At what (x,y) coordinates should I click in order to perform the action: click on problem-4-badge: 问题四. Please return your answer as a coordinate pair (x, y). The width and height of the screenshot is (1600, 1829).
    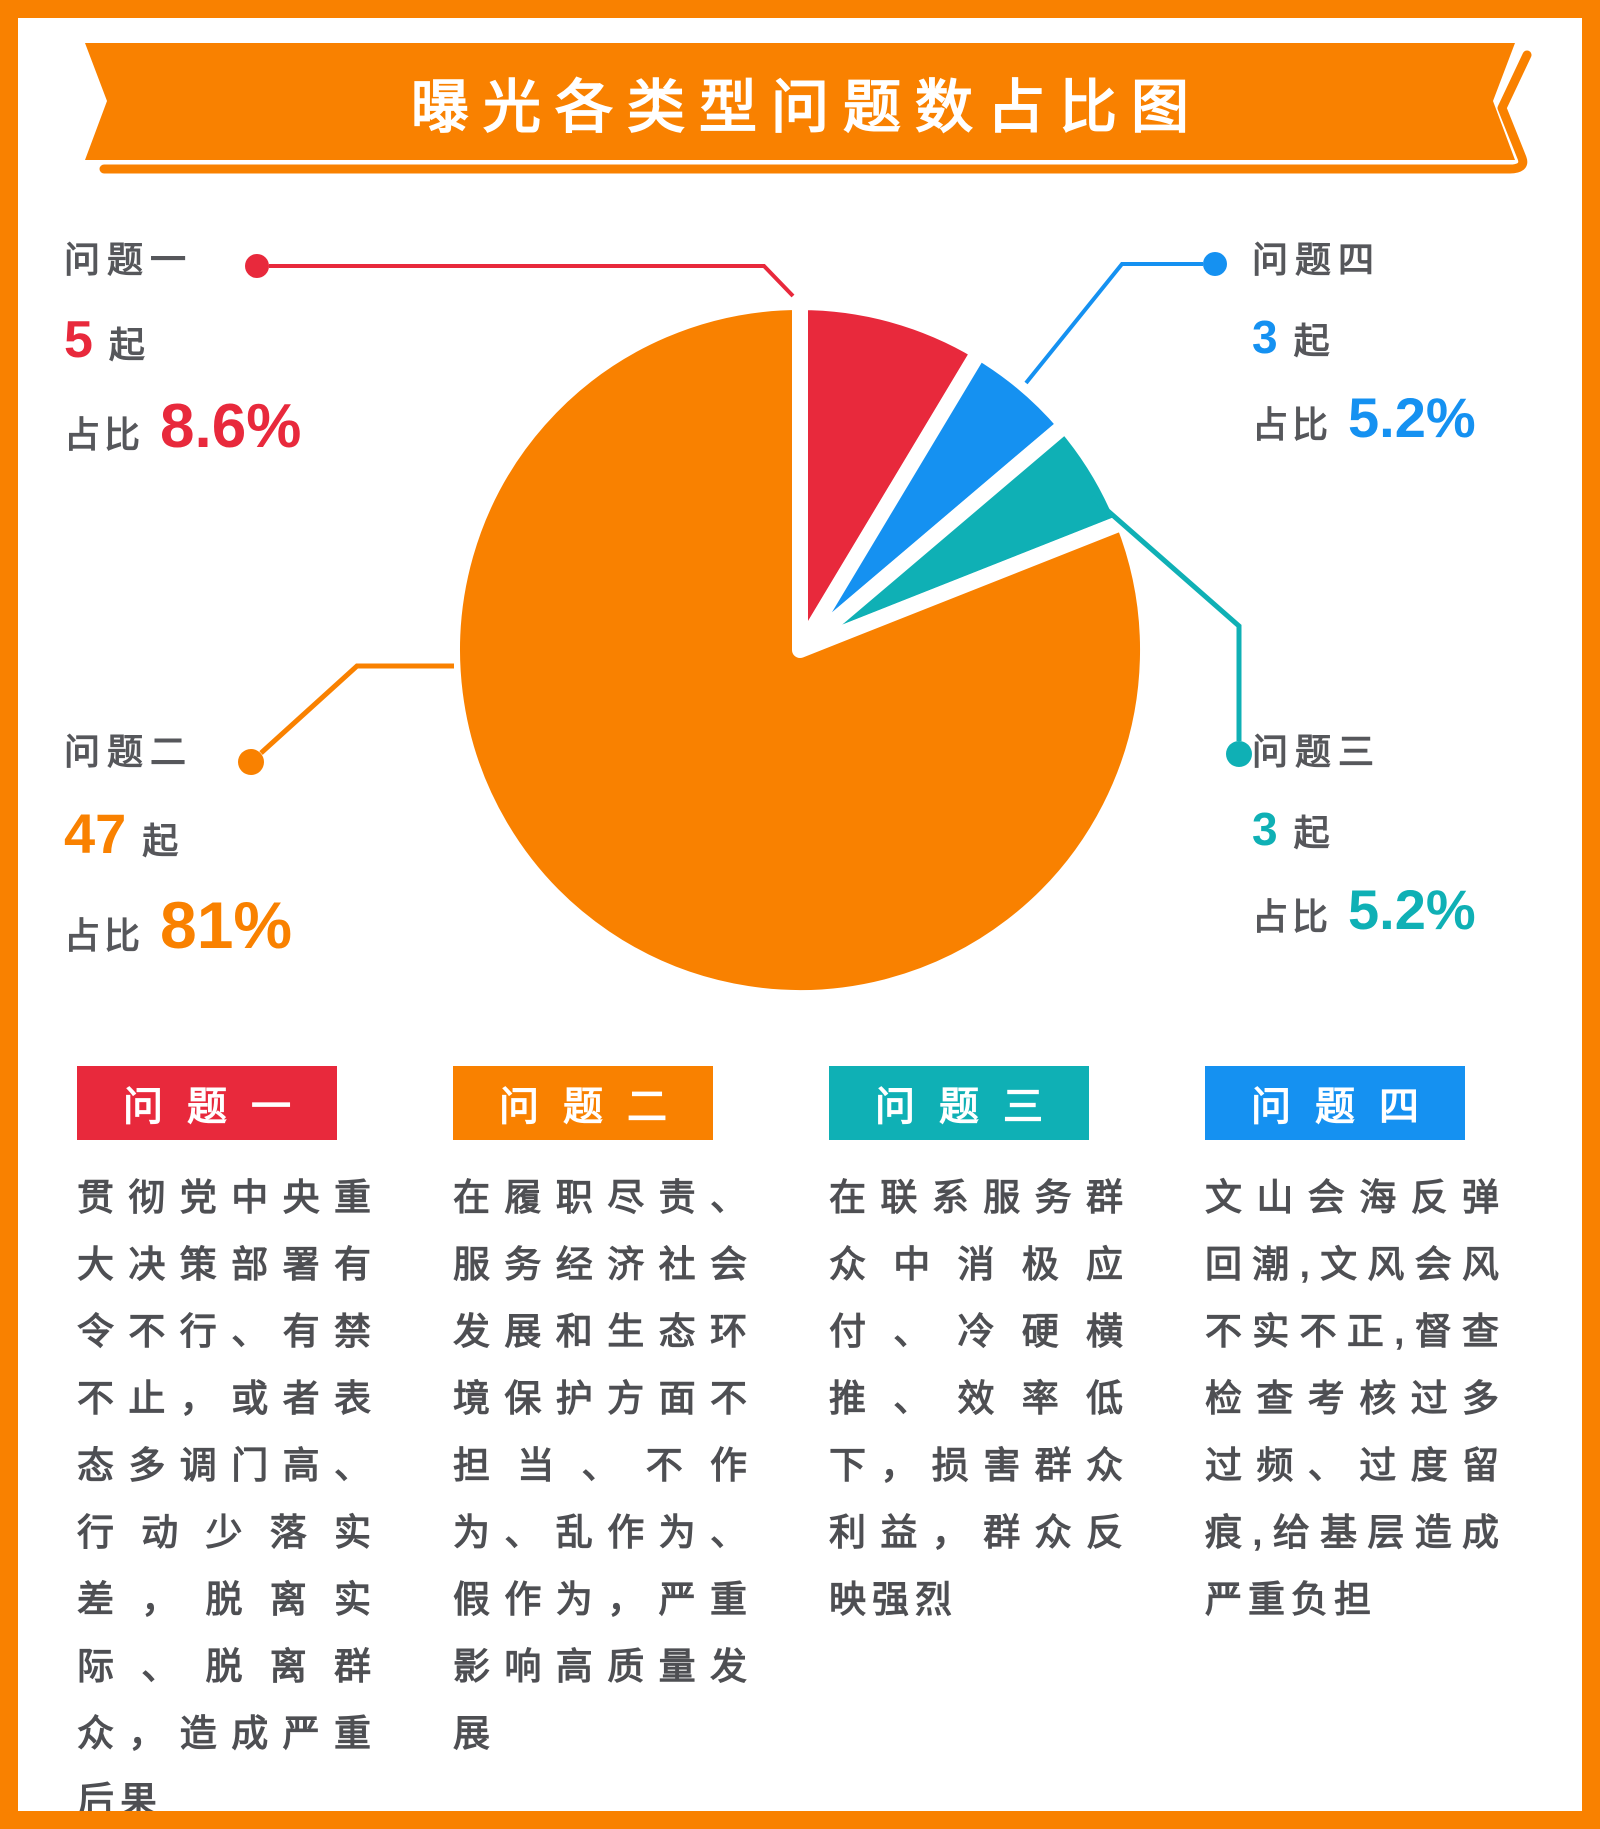
    Looking at the image, I should click on (1335, 1103).